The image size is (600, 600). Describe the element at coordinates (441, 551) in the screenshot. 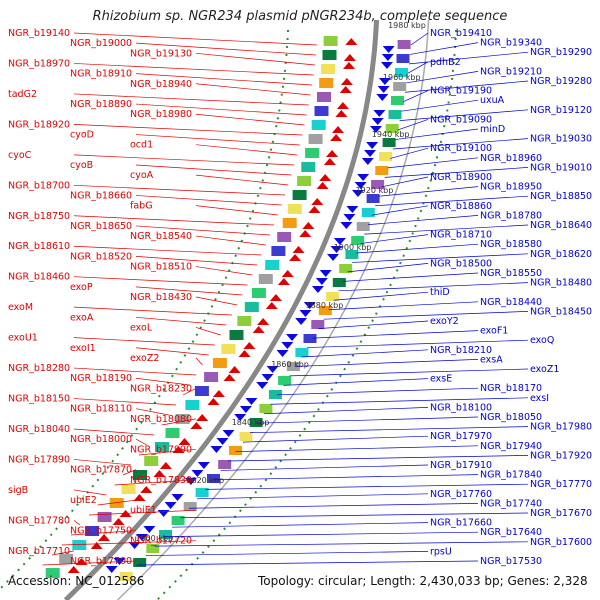

I see `right-gene-label: rpsU` at that location.